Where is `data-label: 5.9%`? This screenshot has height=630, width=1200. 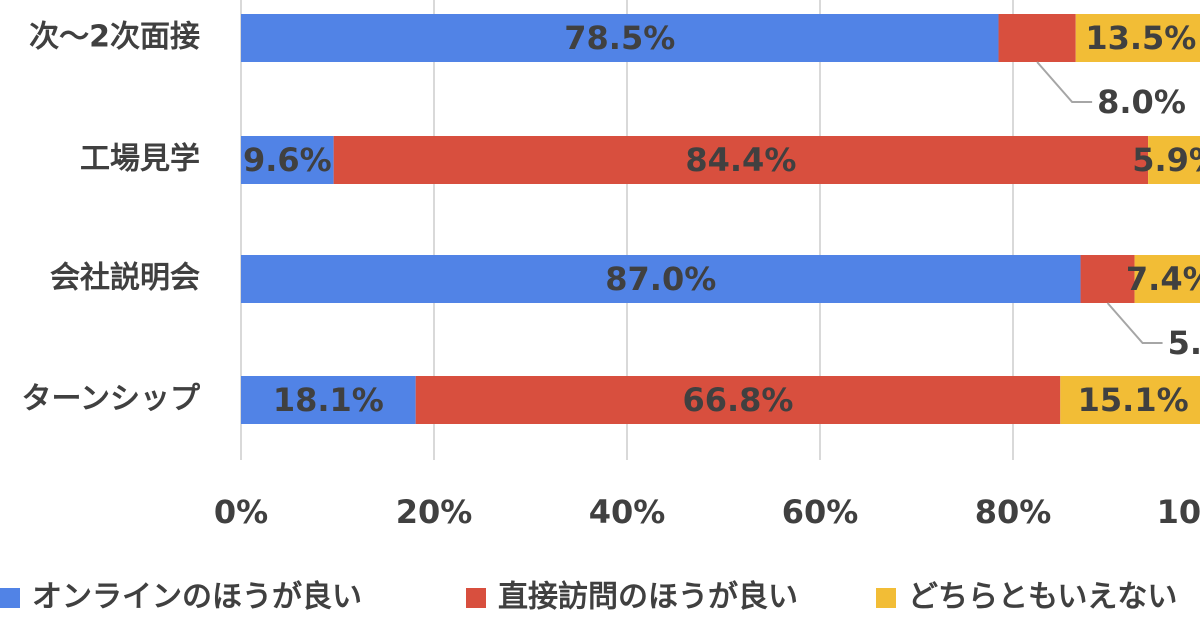
data-label: 5.9% is located at coordinates (1166, 160).